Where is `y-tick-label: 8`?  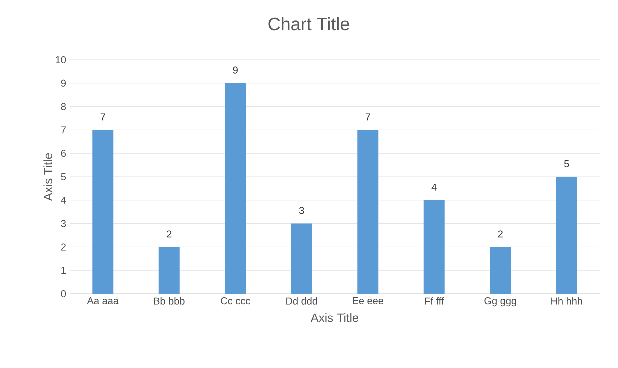
y-tick-label: 8 is located at coordinates (63, 106).